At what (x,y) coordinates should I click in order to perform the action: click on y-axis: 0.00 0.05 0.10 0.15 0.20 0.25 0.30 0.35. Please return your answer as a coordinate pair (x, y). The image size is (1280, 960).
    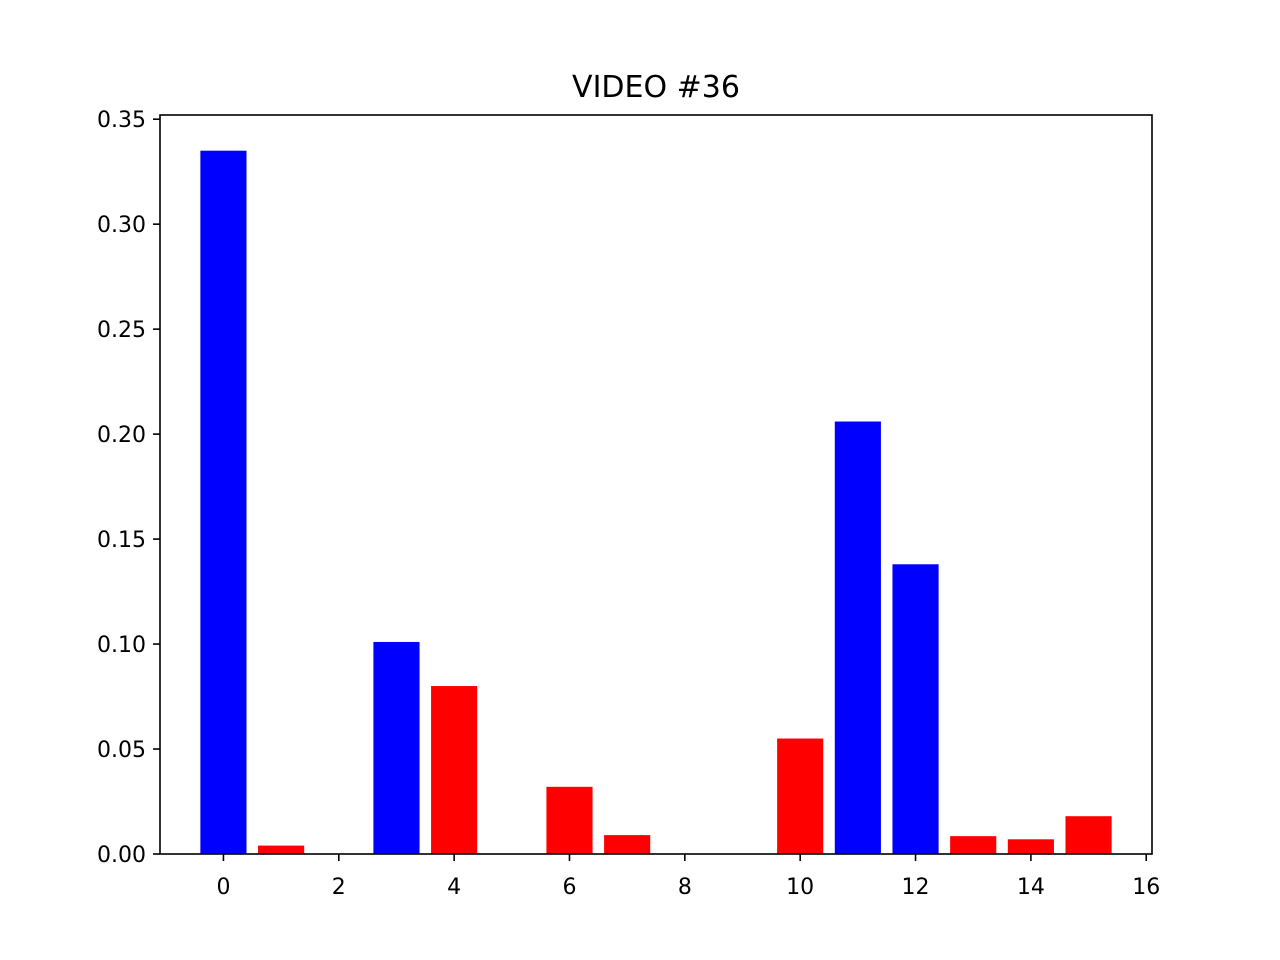
    Looking at the image, I should click on (128, 488).